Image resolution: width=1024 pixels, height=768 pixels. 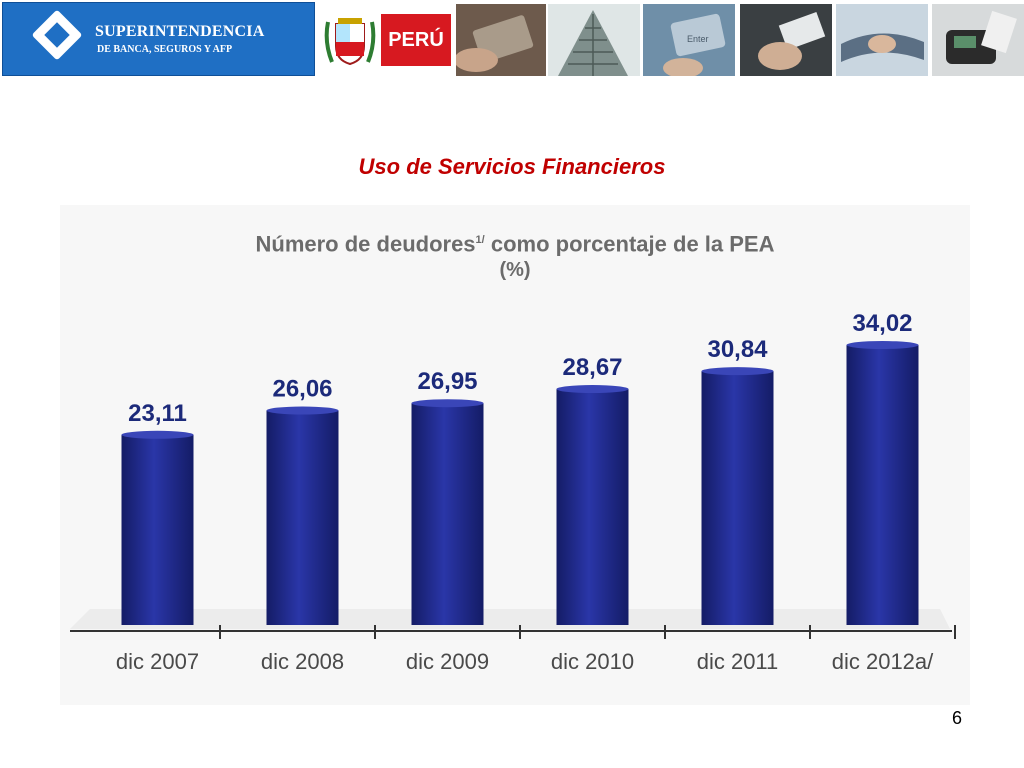 What do you see at coordinates (594, 40) in the screenshot?
I see `building-photo` at bounding box center [594, 40].